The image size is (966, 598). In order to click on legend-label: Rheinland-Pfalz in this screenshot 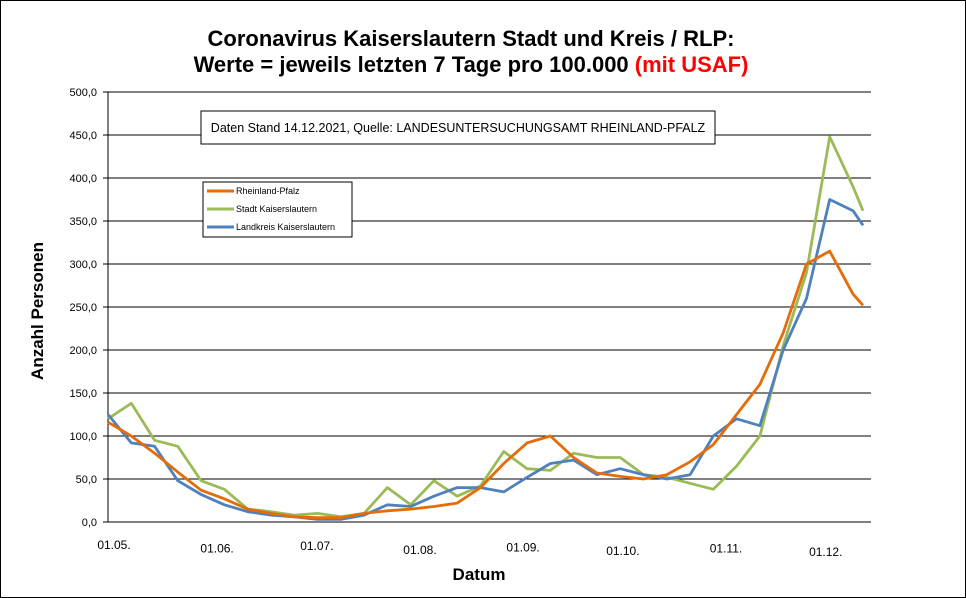, I will do `click(268, 191)`.